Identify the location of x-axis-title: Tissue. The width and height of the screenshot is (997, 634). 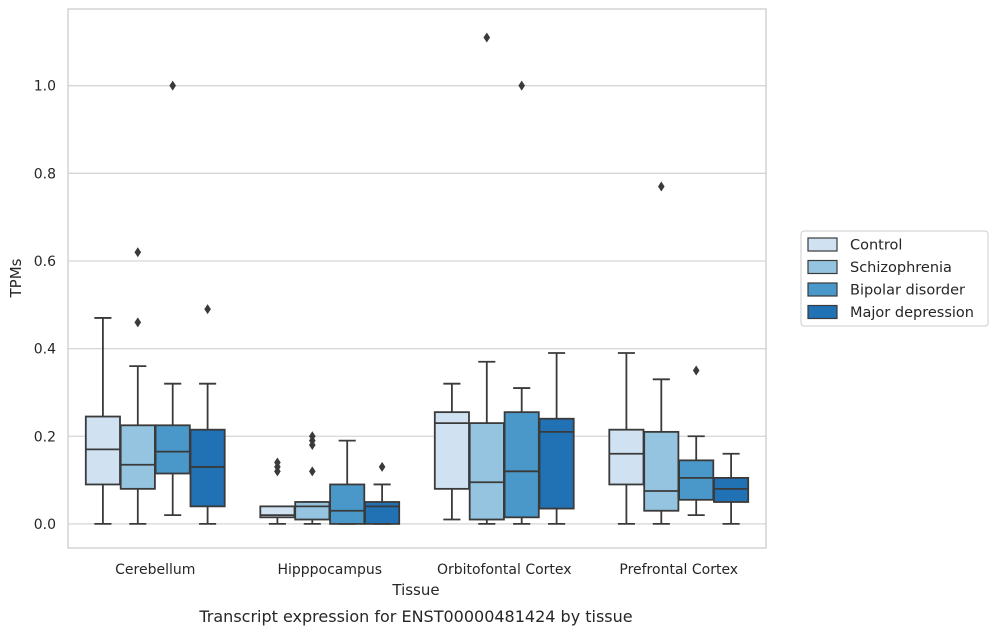
(415, 590).